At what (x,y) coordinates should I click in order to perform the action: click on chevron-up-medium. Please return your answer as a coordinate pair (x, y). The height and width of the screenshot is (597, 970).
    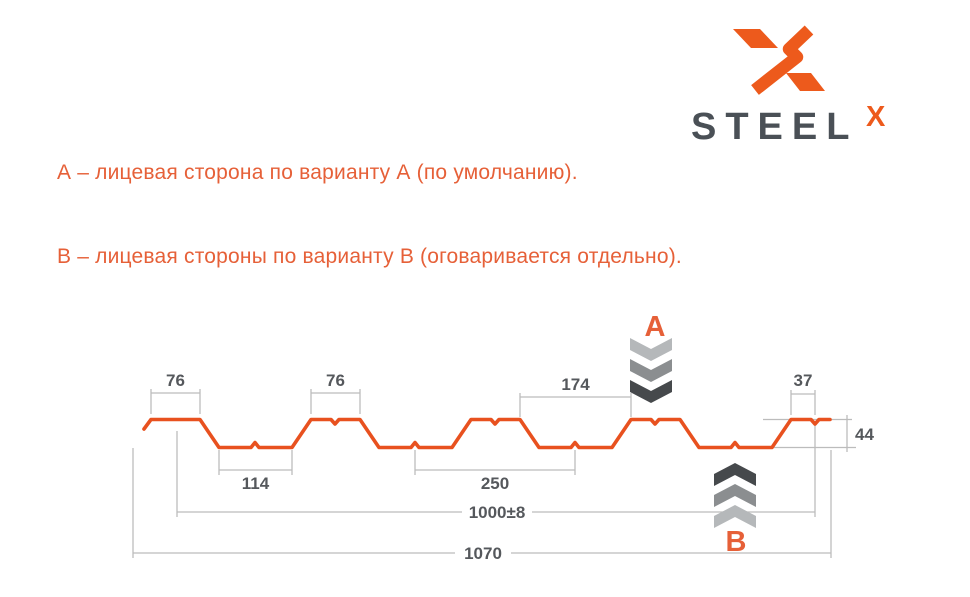
    Looking at the image, I should click on (735, 495).